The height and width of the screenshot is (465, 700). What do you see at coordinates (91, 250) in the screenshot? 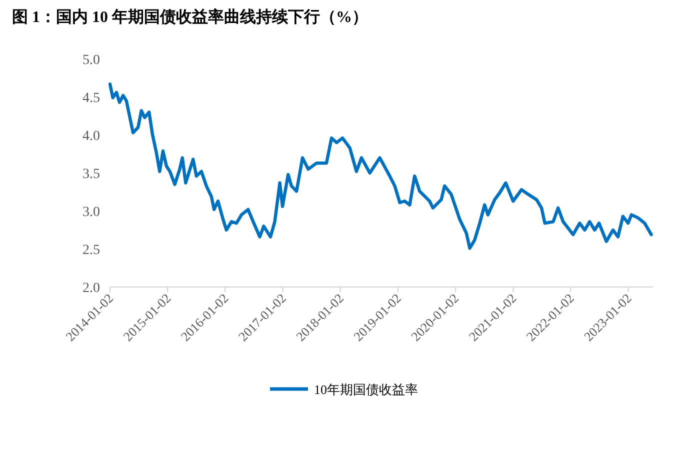
I see `y-tick-label: 2.5` at bounding box center [91, 250].